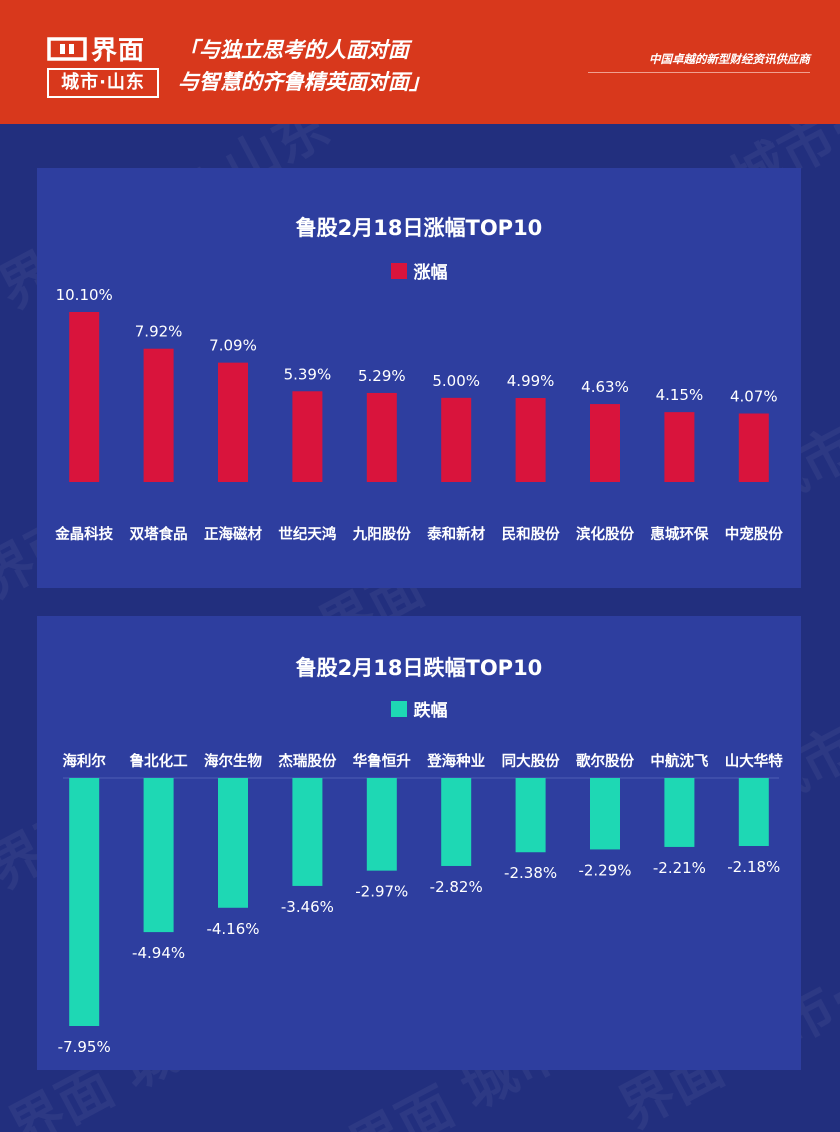 The width and height of the screenshot is (840, 1132). What do you see at coordinates (84, 295) in the screenshot?
I see `gain-value-label: 10.10%` at bounding box center [84, 295].